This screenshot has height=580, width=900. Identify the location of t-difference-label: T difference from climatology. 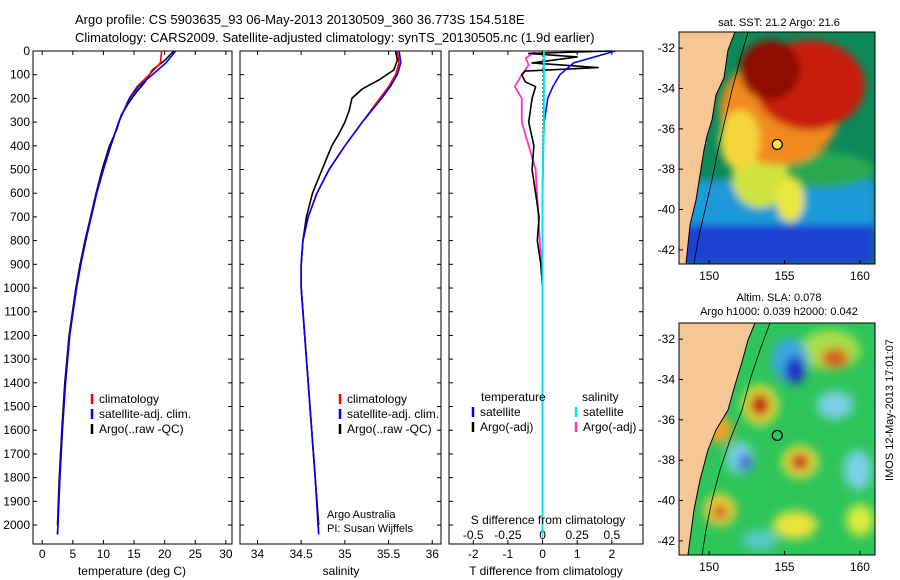
(546, 571).